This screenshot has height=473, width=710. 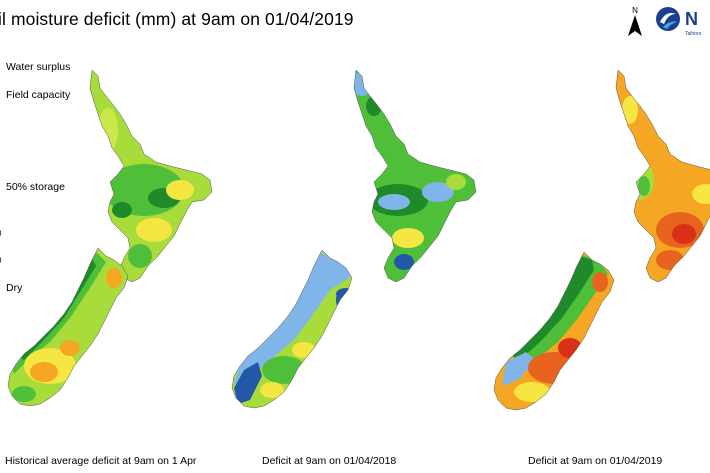 I want to click on legend-water-surplus: Water surplus, so click(x=38, y=67).